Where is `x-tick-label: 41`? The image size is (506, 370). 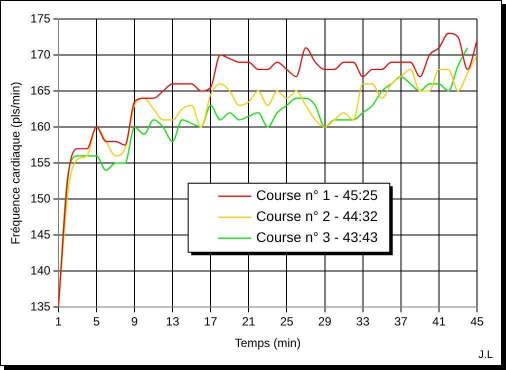 x-tick-label: 41 is located at coordinates (439, 321).